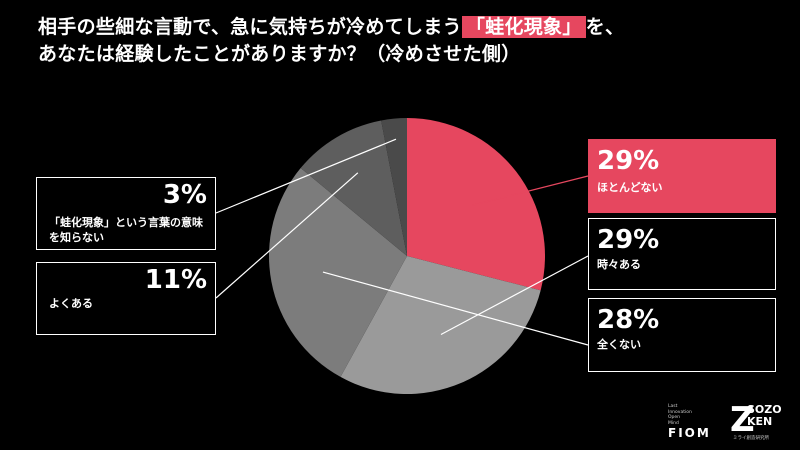 Image resolution: width=800 pixels, height=450 pixels. What do you see at coordinates (682, 254) in the screenshot?
I see `label-box-tokidoki: 29% 時々ある` at bounding box center [682, 254].